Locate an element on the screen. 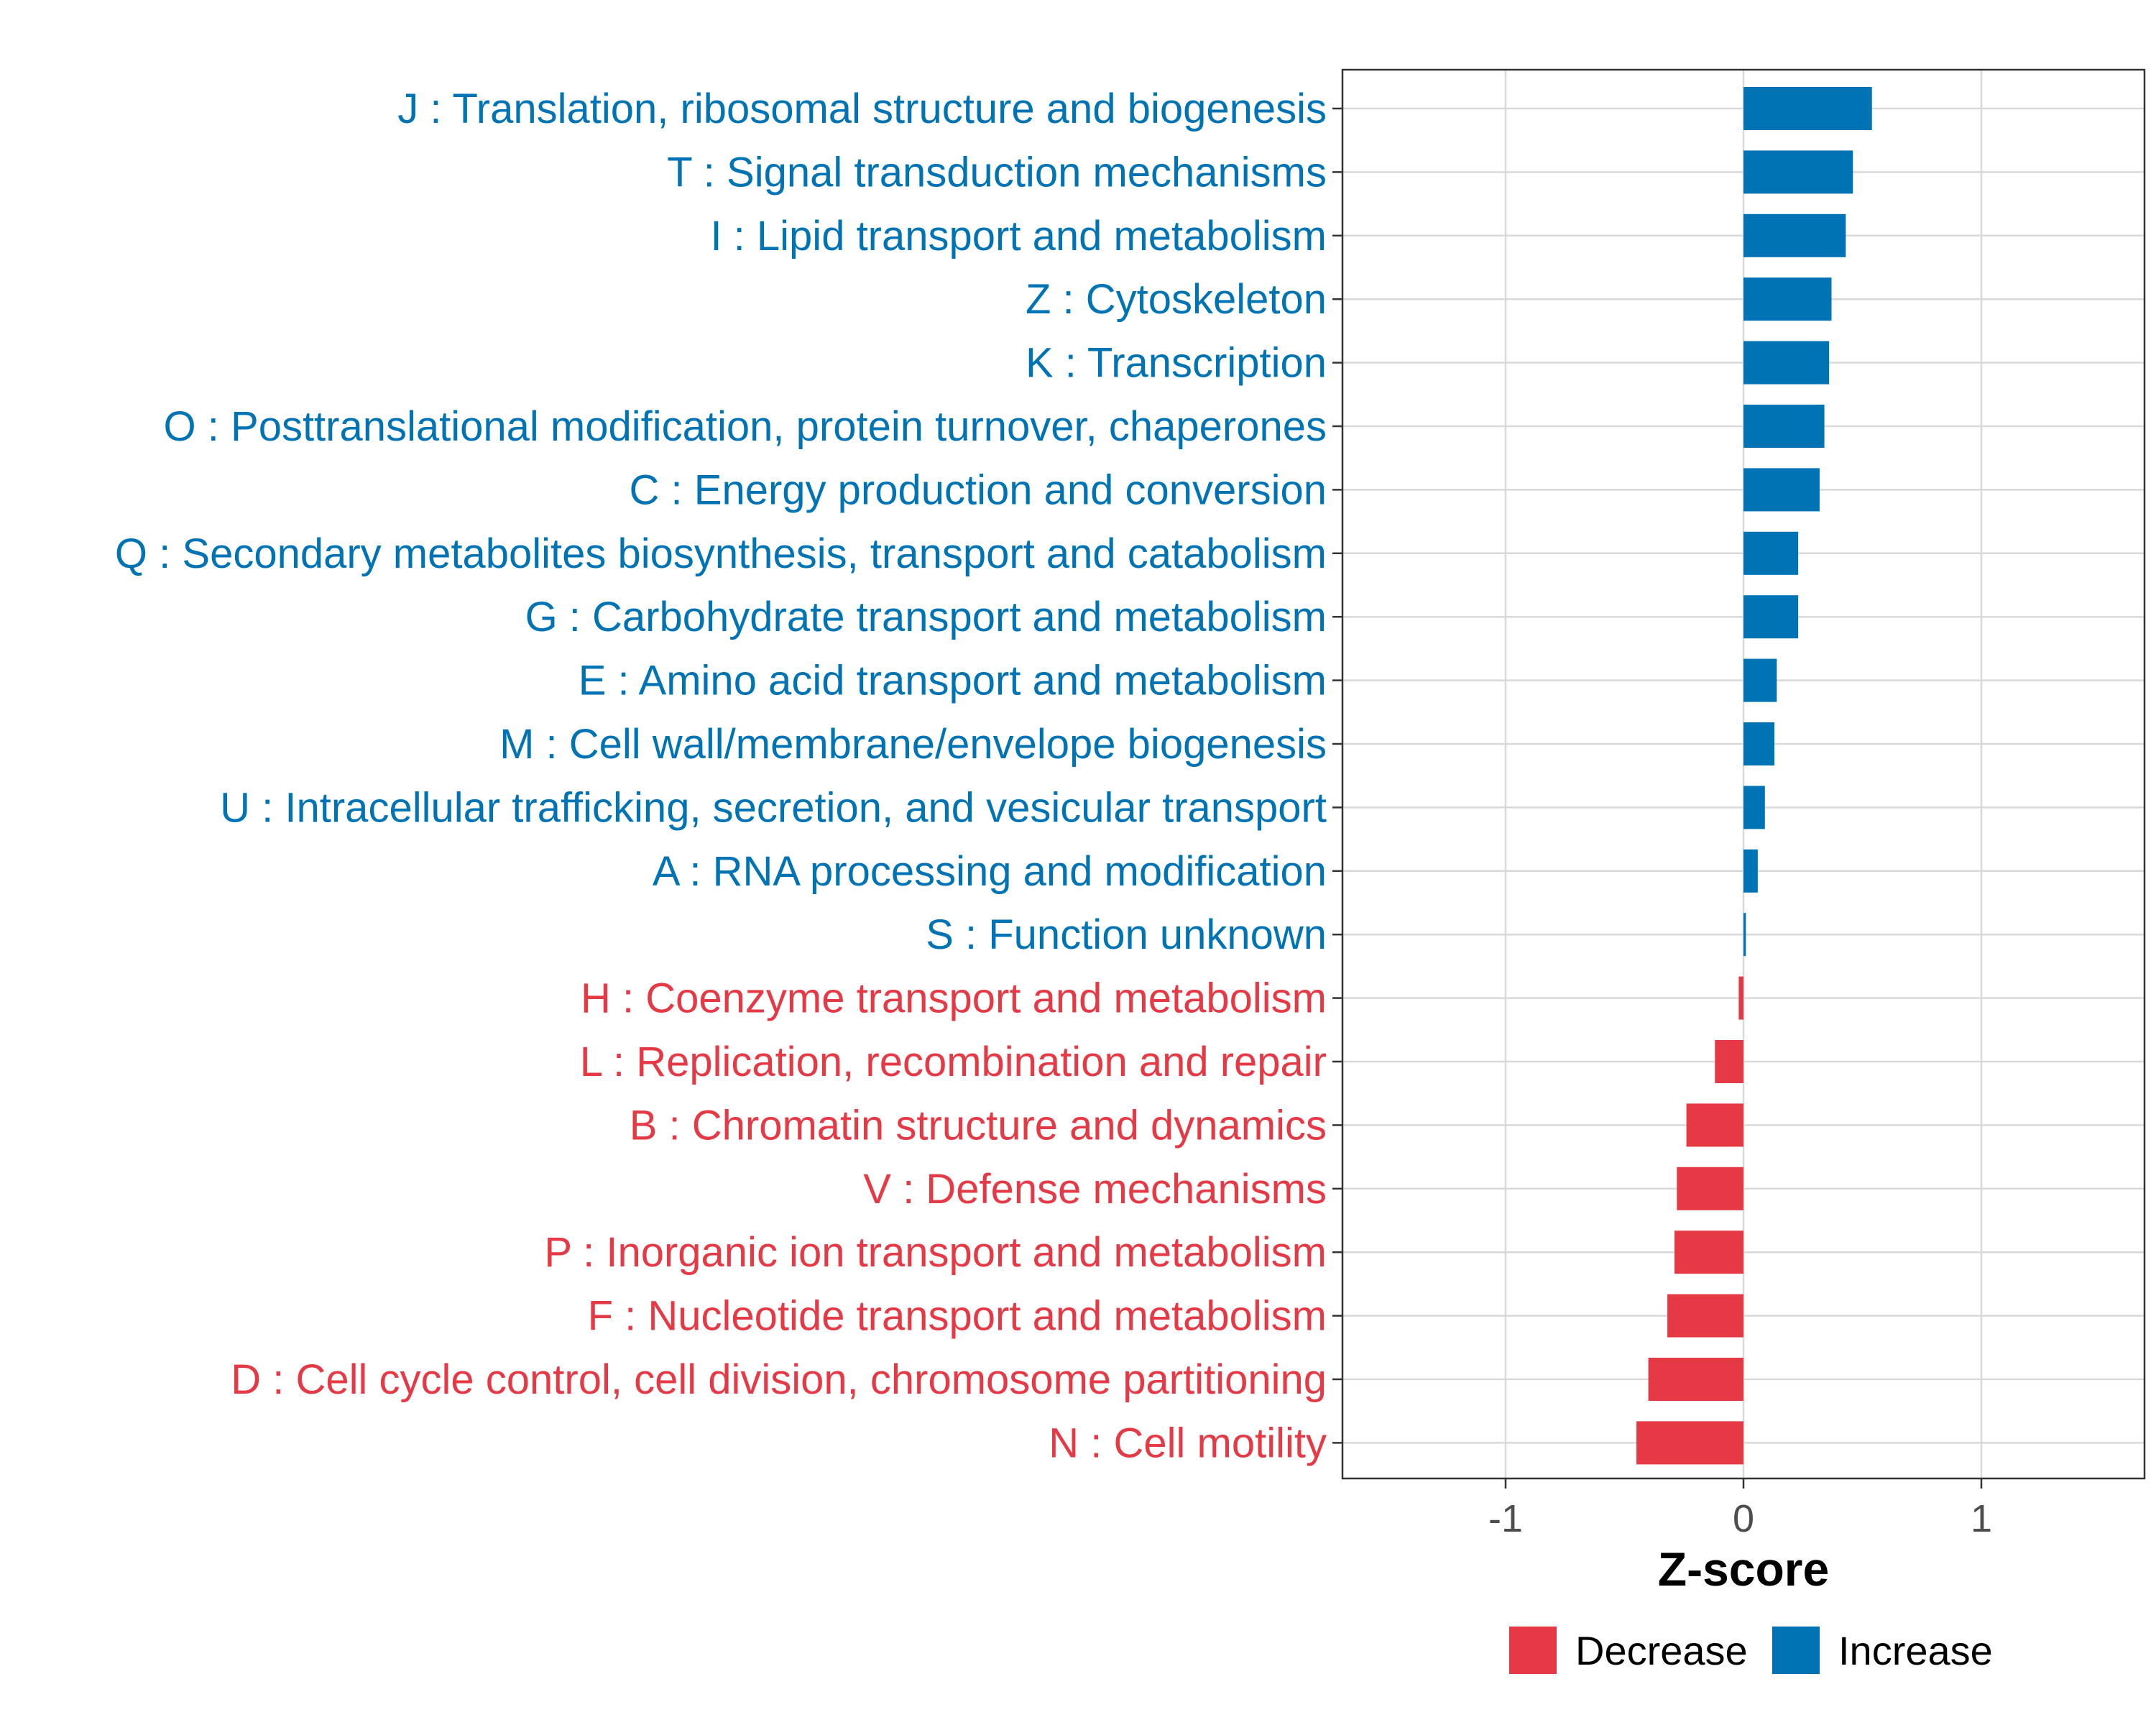 Image resolution: width=2156 pixels, height=1725 pixels. legend-label-increase: Increase is located at coordinates (1916, 1650).